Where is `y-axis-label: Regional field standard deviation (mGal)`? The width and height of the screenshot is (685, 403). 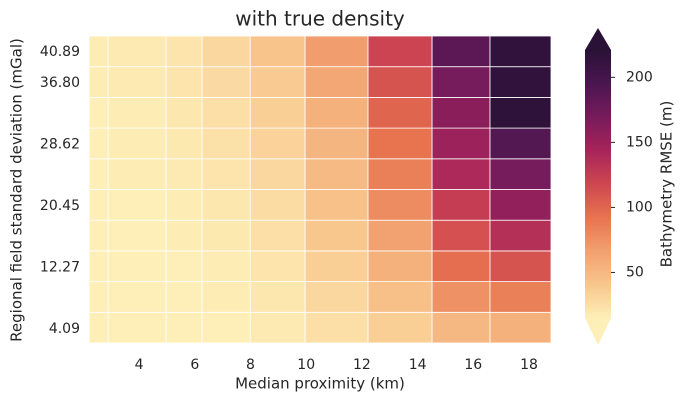 y-axis-label: Regional field standard deviation (mGal) is located at coordinates (17, 190).